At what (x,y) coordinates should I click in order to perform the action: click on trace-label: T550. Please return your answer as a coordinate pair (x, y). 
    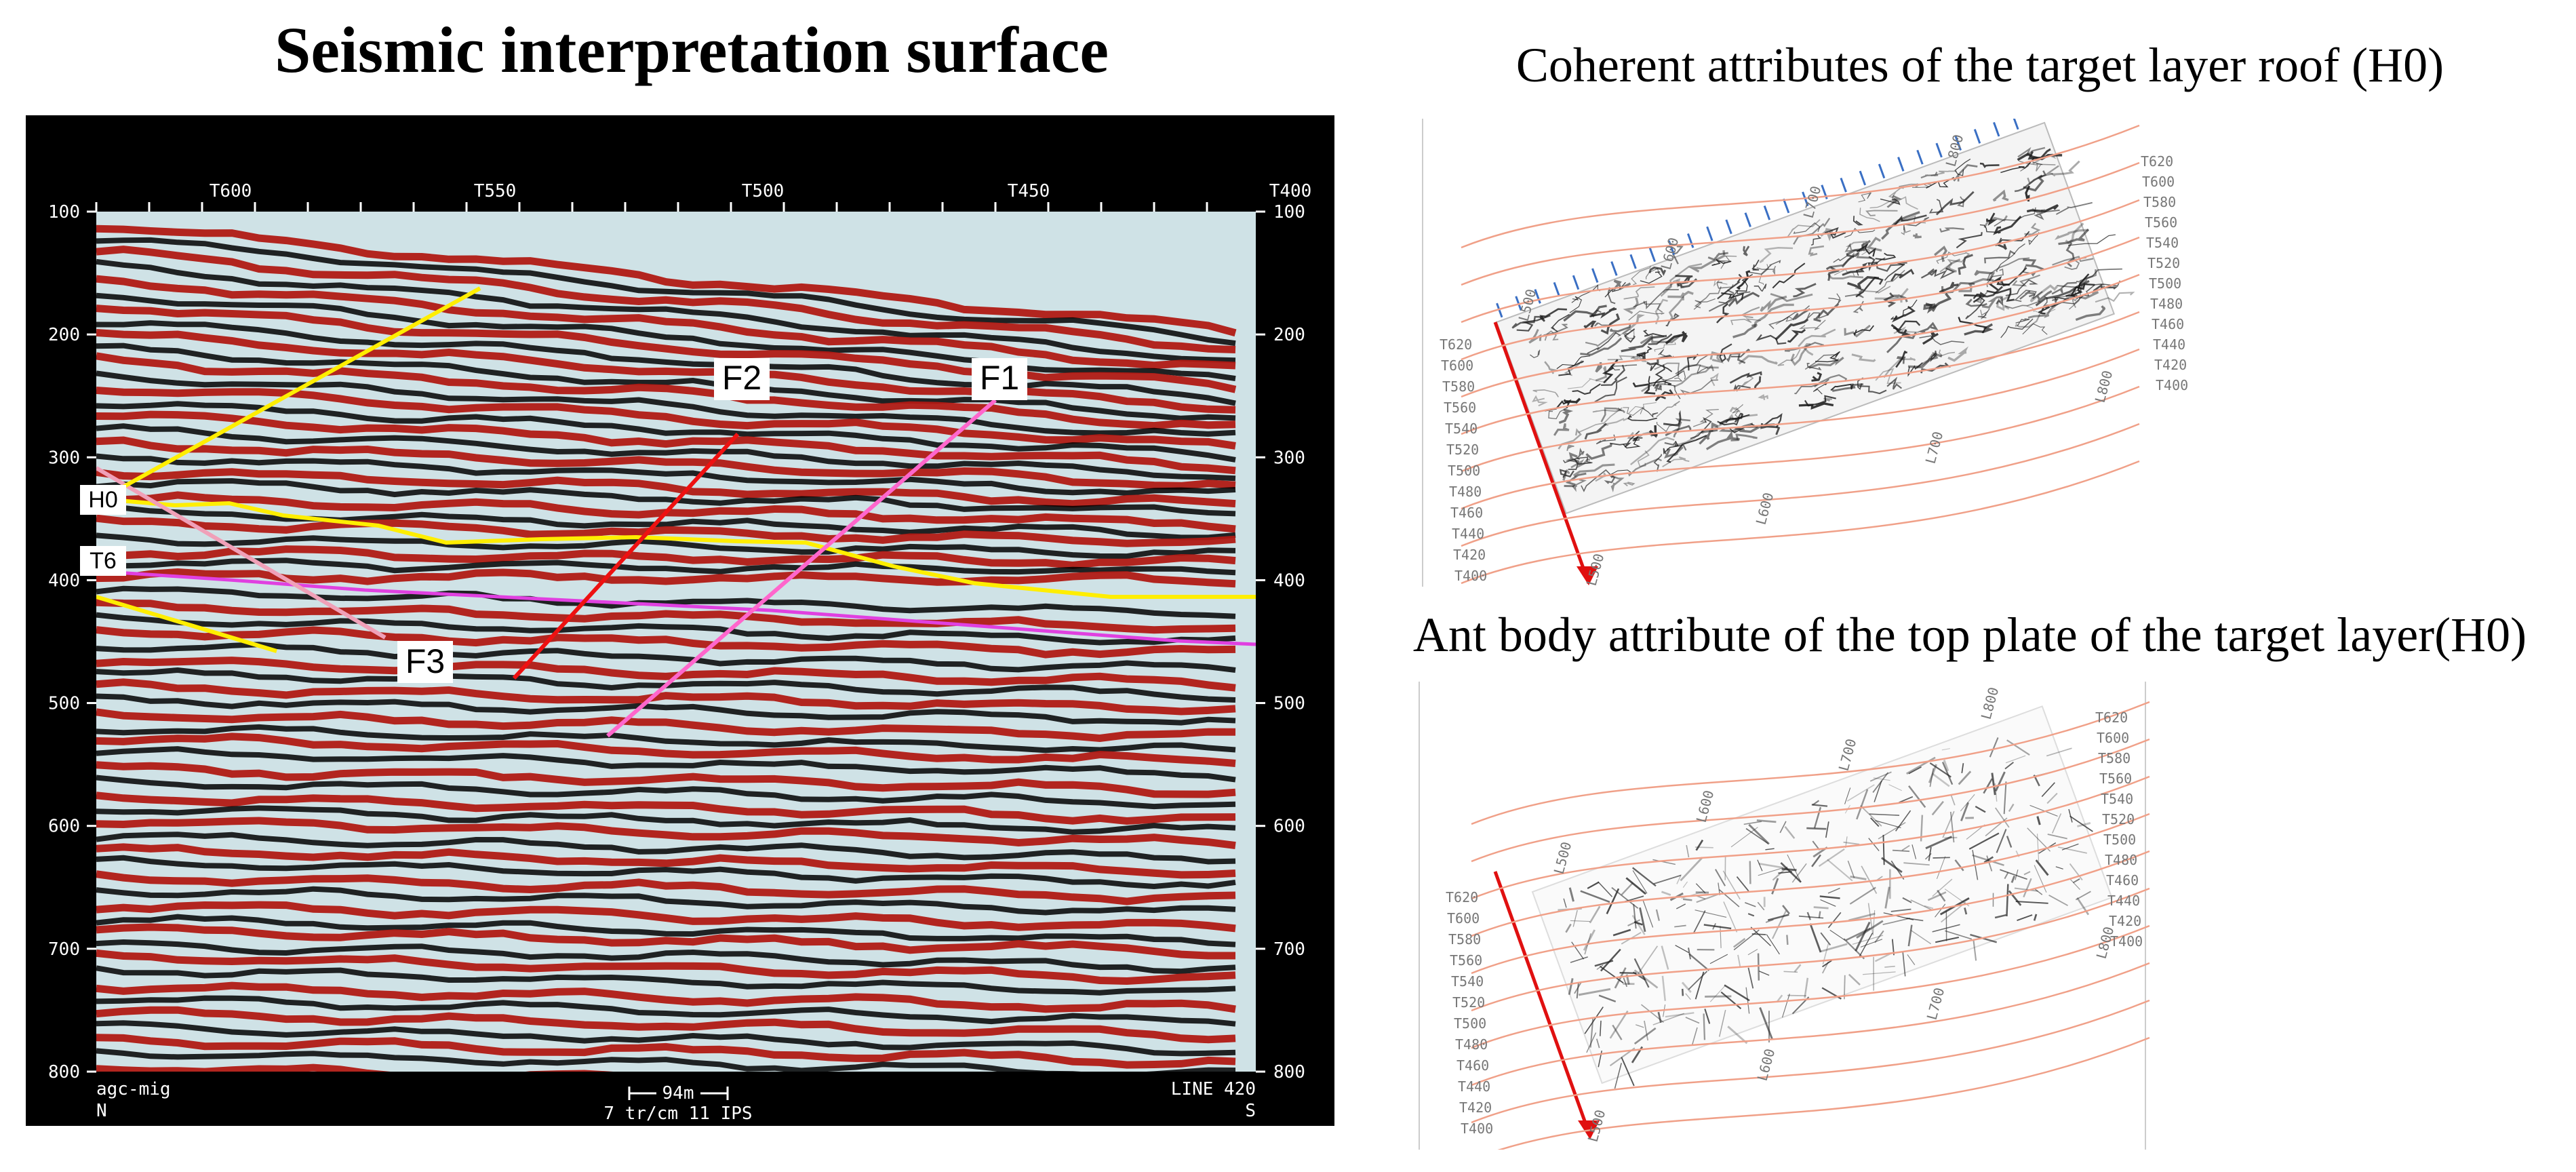
    Looking at the image, I should click on (495, 191).